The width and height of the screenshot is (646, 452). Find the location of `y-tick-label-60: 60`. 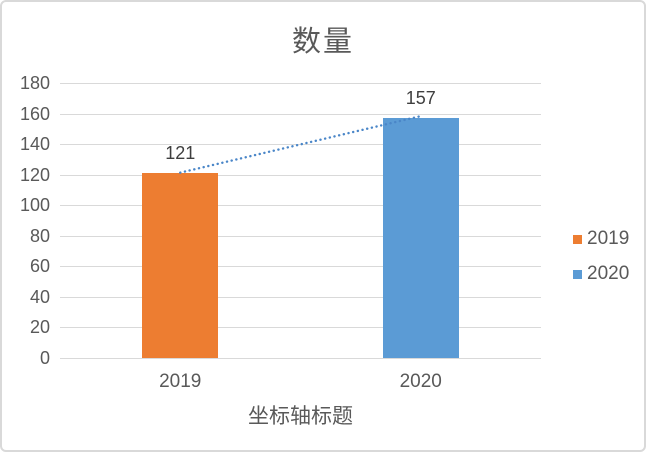

y-tick-label-60: 60 is located at coordinates (39, 266).